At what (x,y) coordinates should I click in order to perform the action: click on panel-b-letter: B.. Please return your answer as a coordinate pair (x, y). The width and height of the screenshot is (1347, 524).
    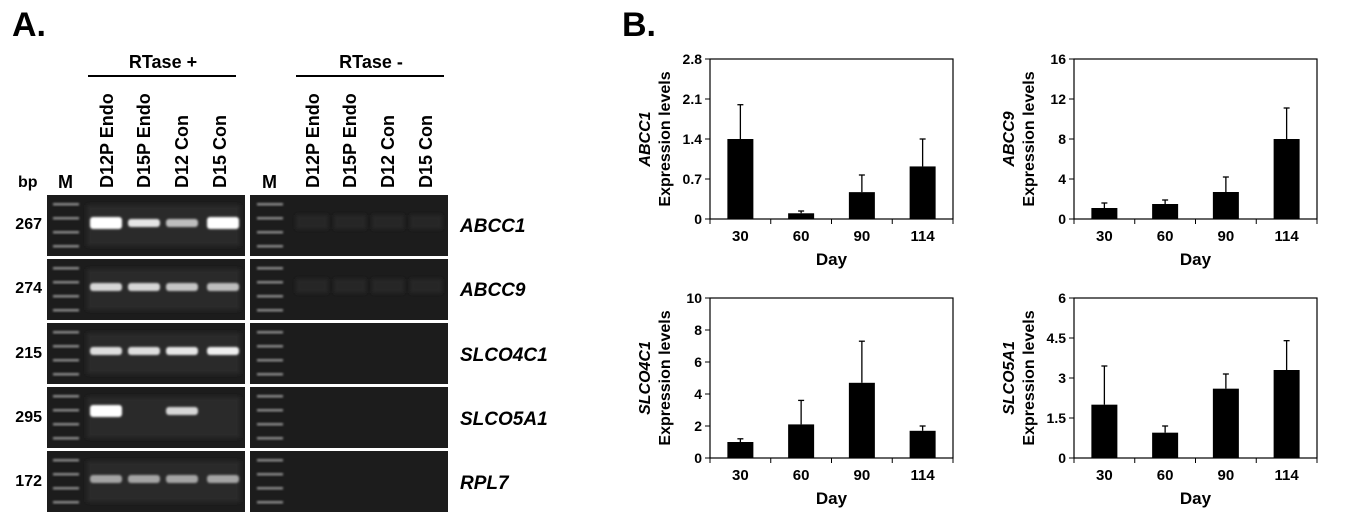
    Looking at the image, I should click on (639, 25).